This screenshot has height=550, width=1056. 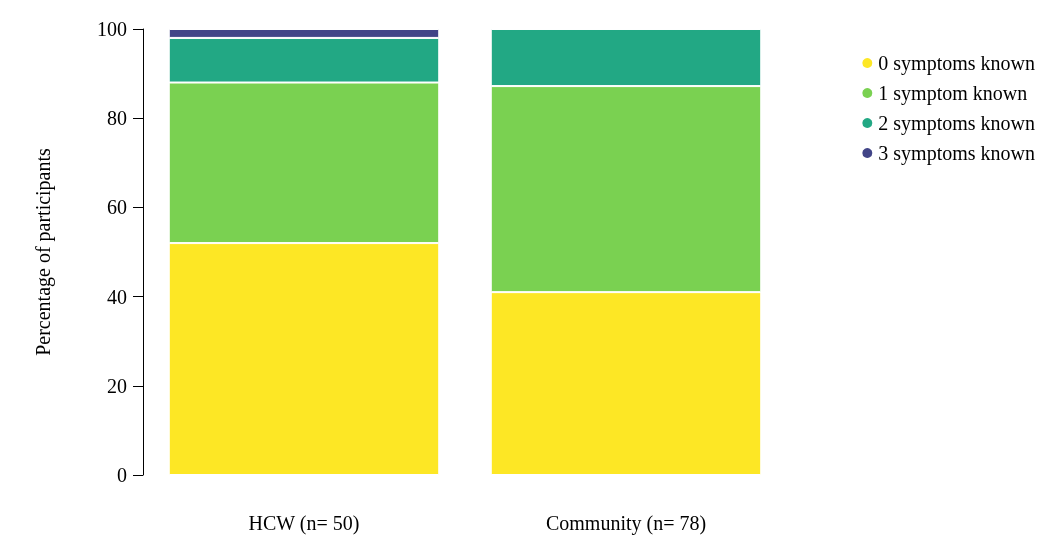 I want to click on legend-label: 1 symptom known, so click(x=953, y=93).